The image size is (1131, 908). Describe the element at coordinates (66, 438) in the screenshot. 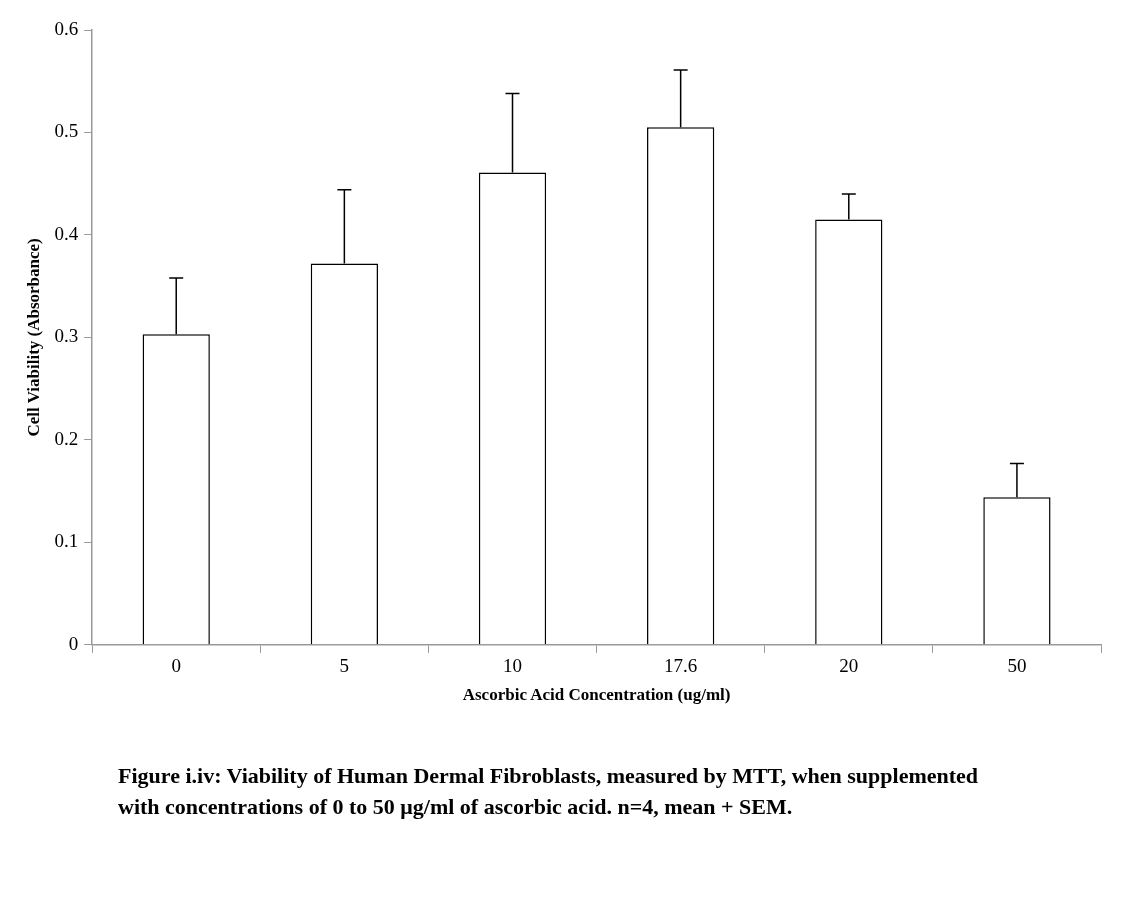

I see `y-tick-label: 0.2` at that location.